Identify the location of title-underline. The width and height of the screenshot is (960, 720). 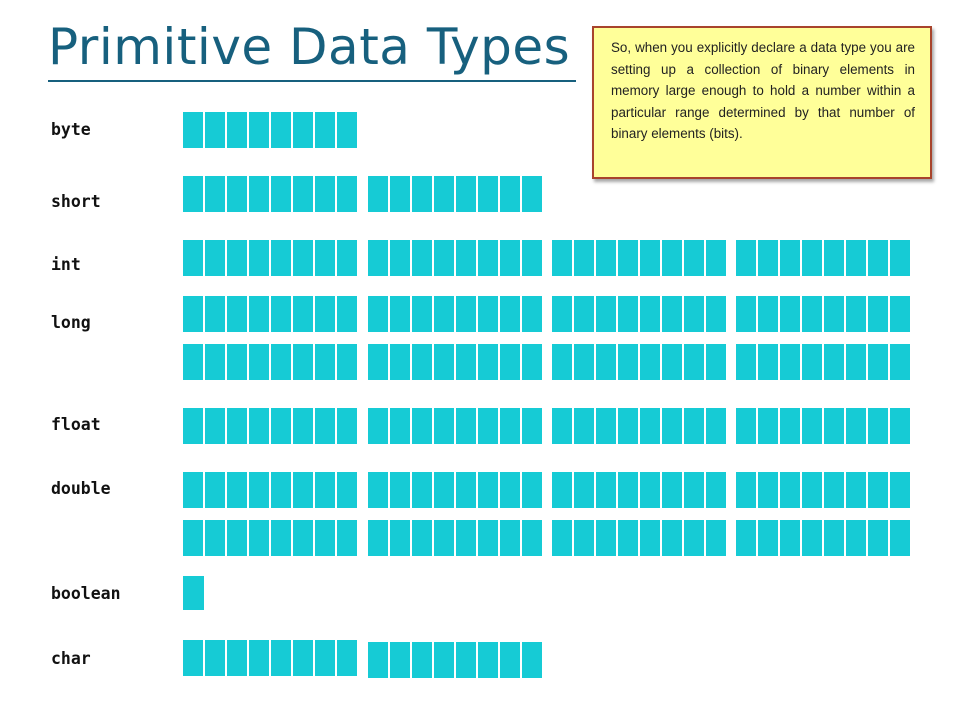
(312, 81).